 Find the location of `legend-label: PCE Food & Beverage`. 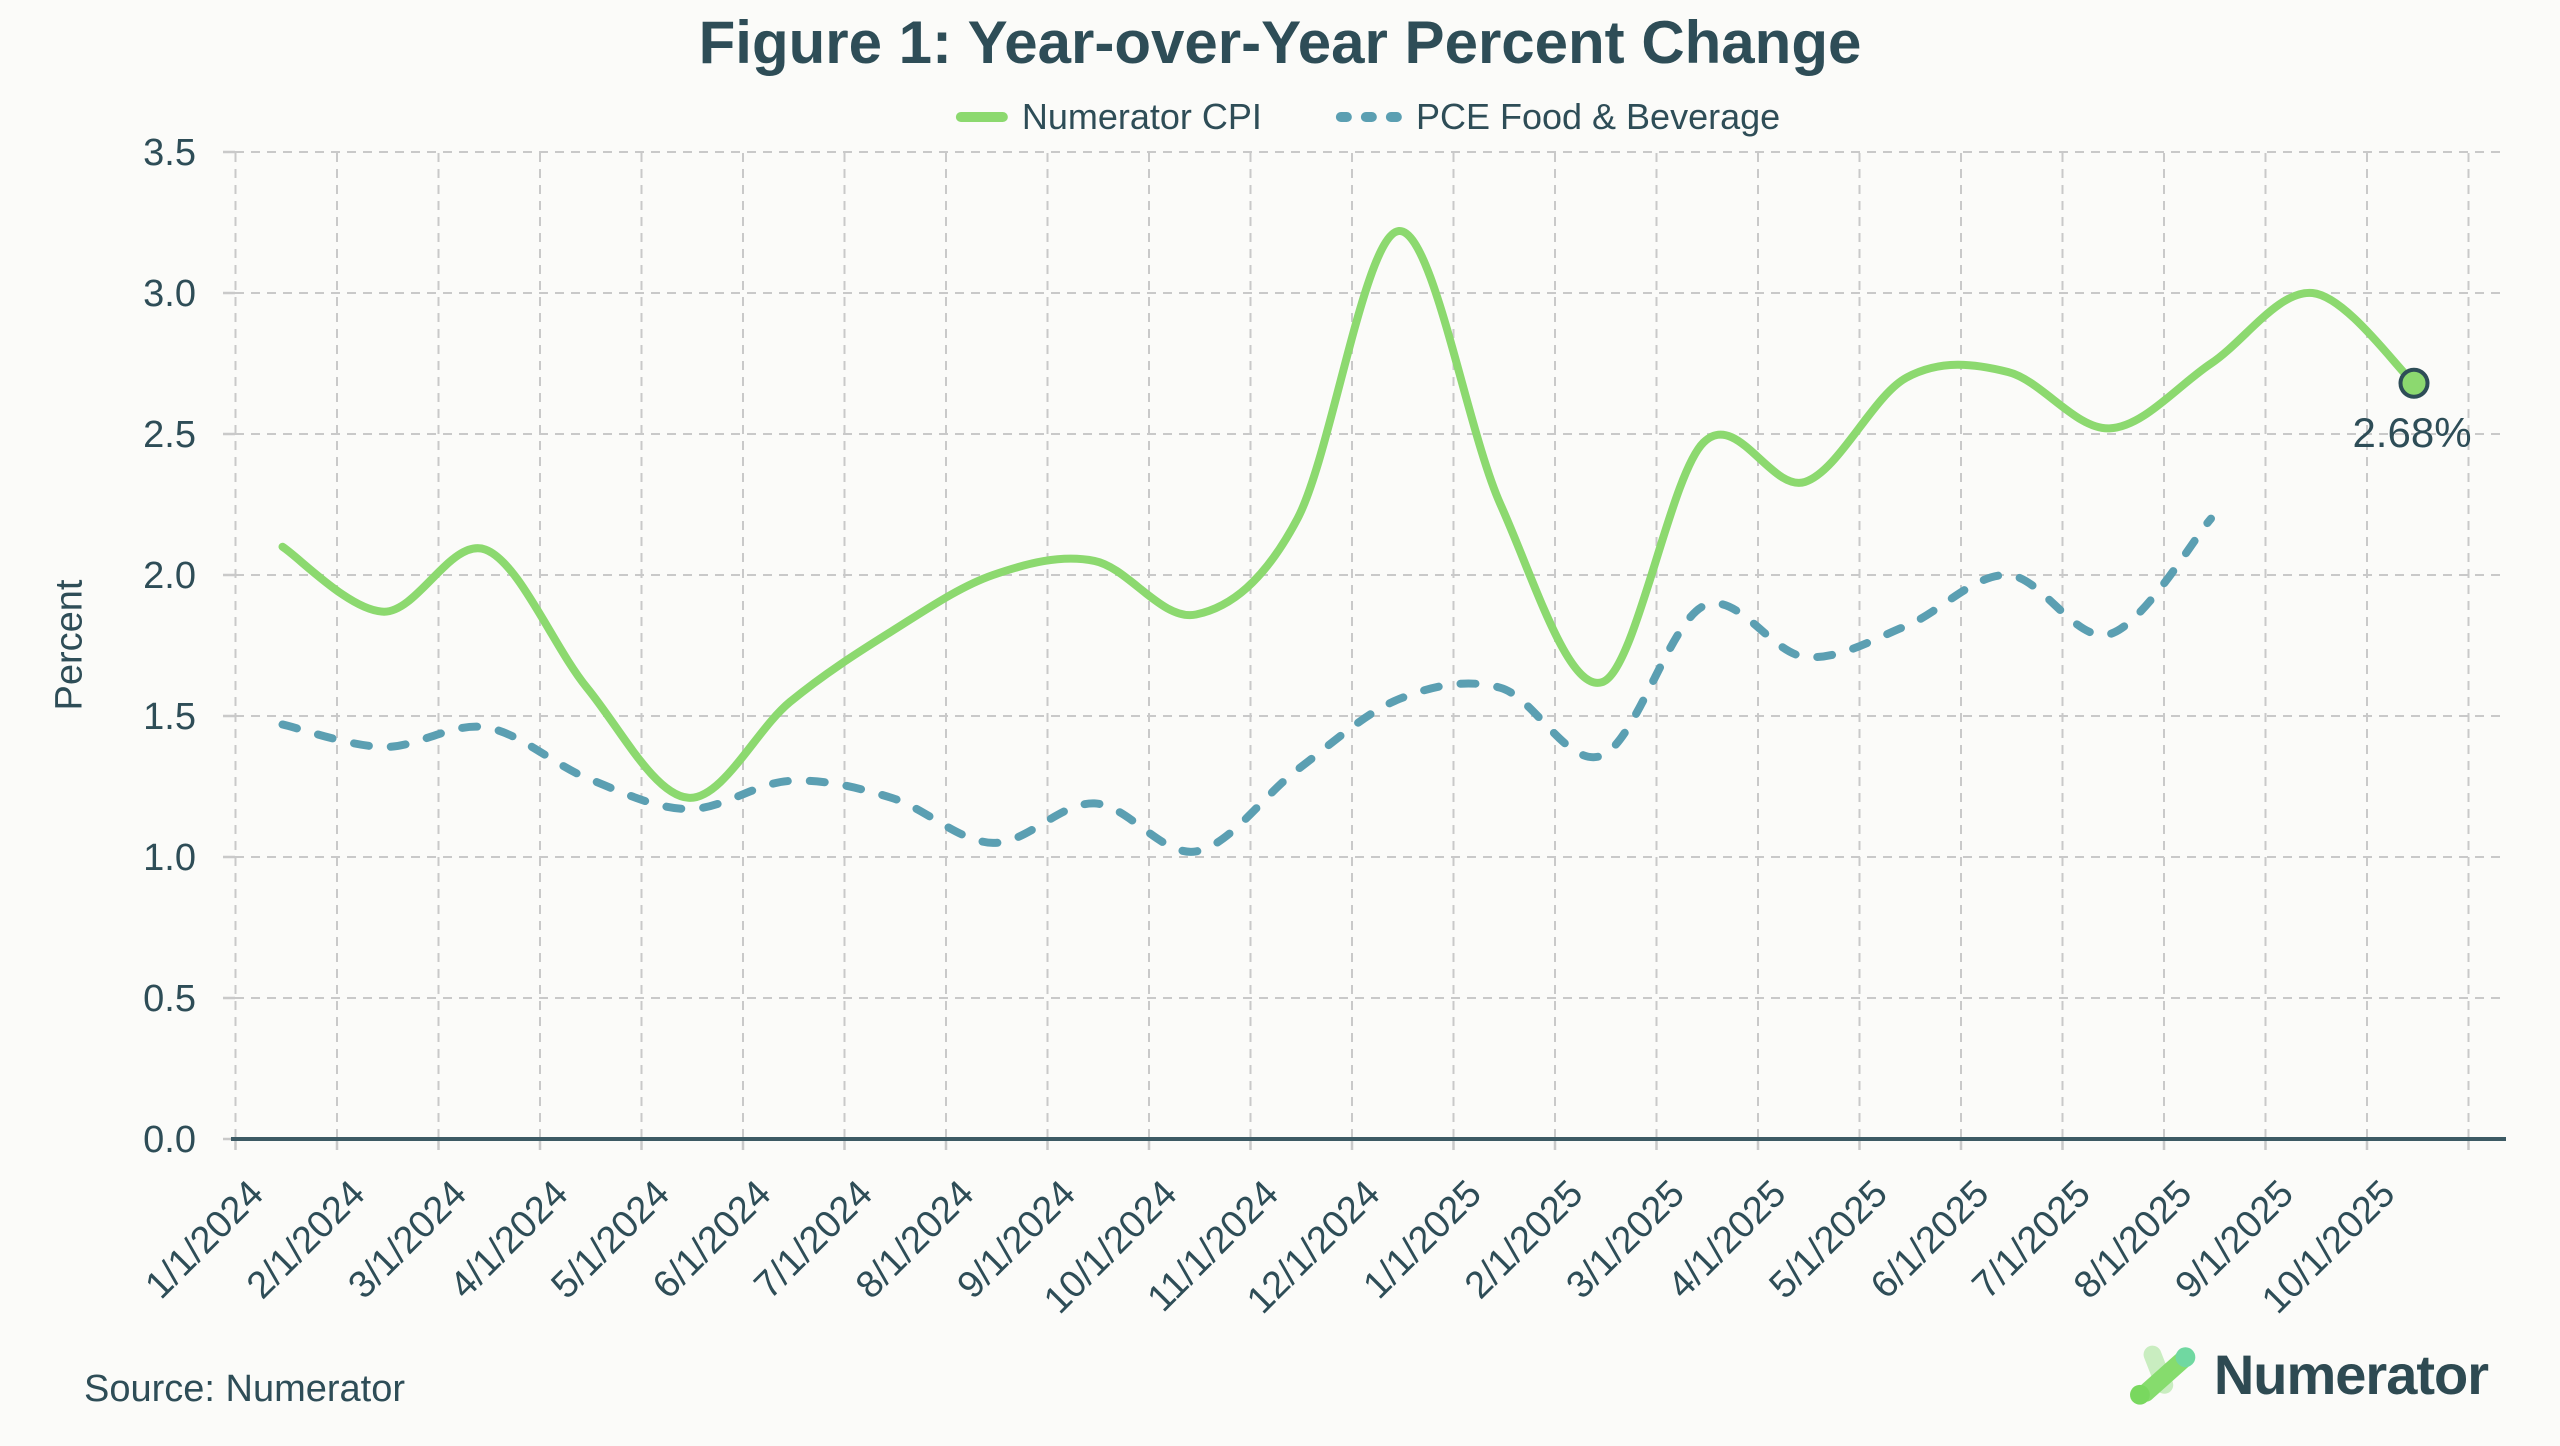

legend-label: PCE Food & Beverage is located at coordinates (1598, 116).